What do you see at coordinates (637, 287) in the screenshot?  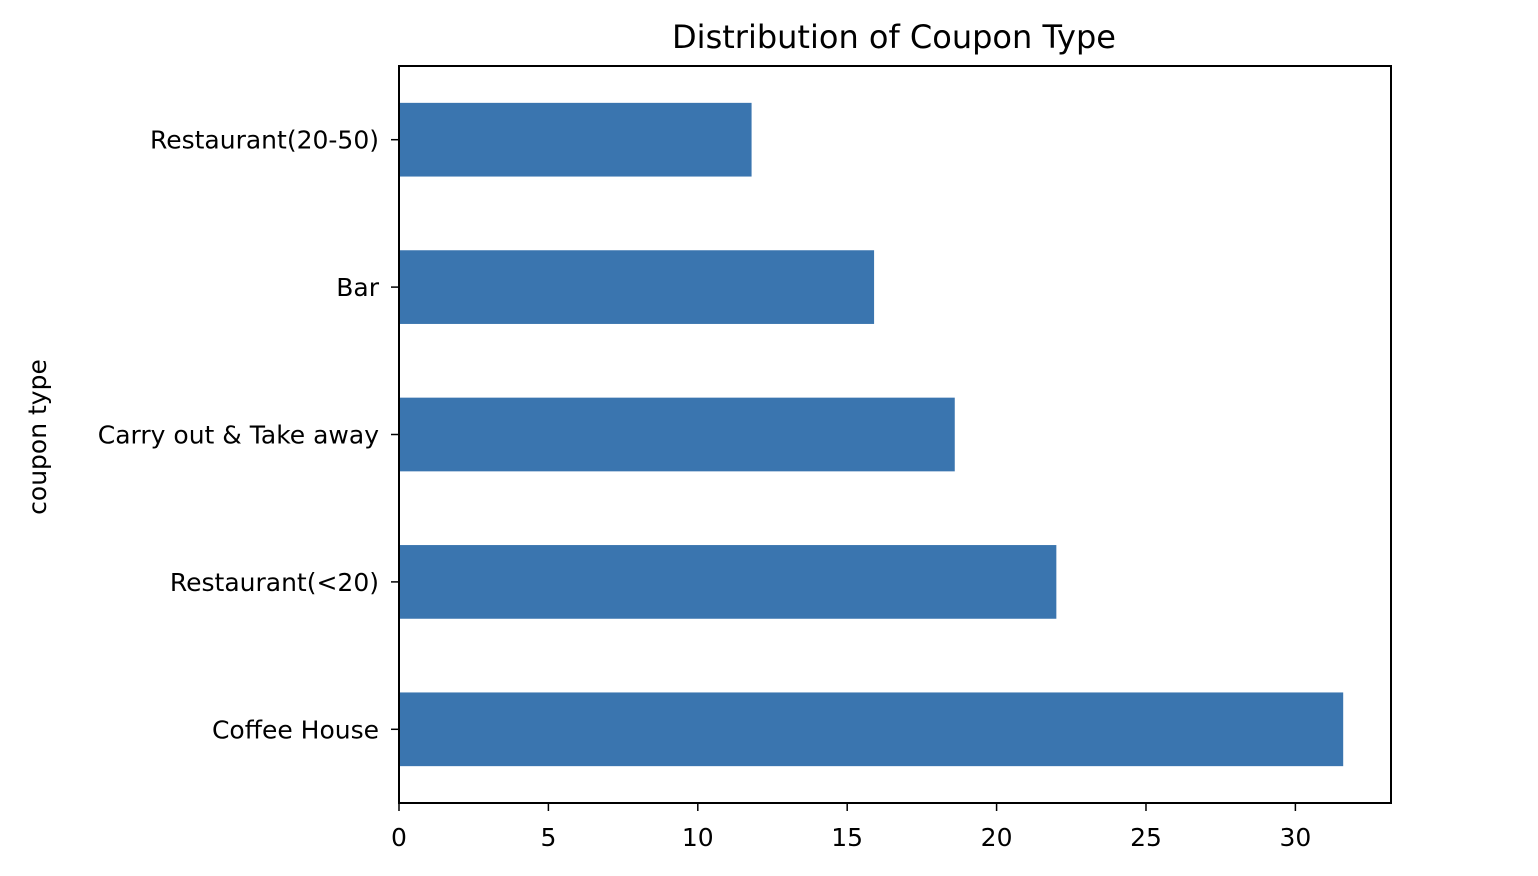 I see `bar-bar` at bounding box center [637, 287].